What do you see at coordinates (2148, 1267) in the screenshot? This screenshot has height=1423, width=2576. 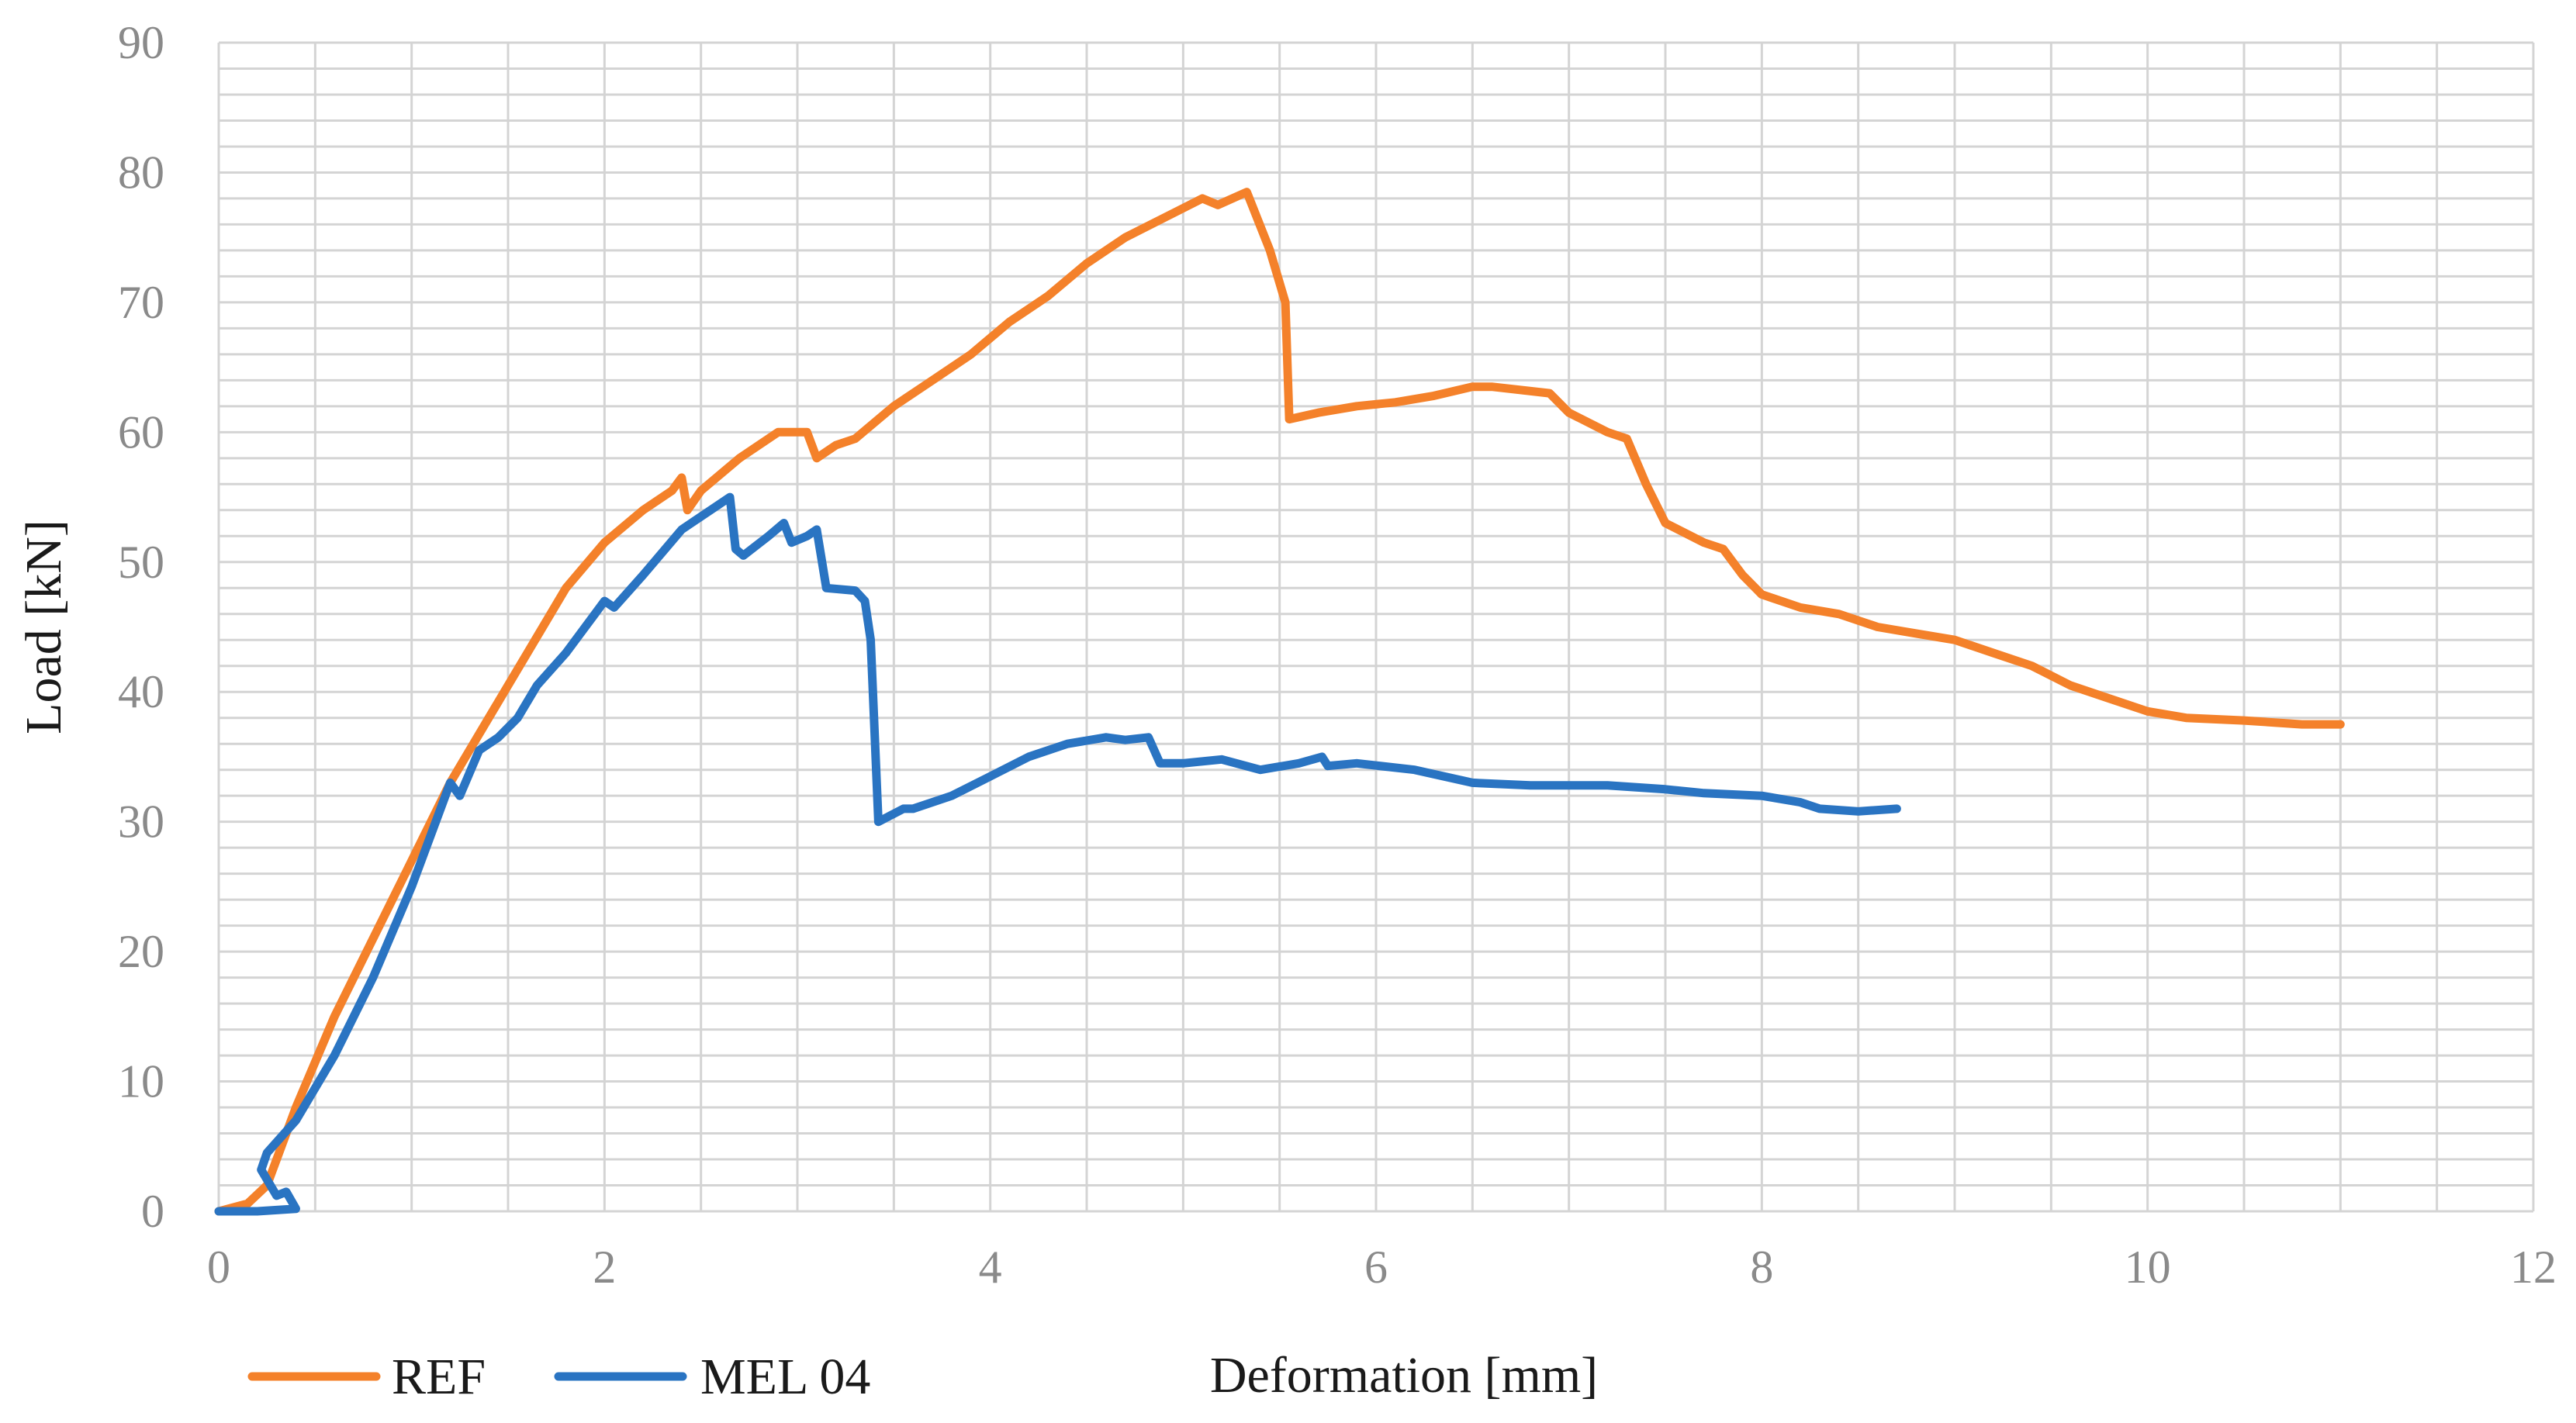 I see `x-tick-label: 10` at bounding box center [2148, 1267].